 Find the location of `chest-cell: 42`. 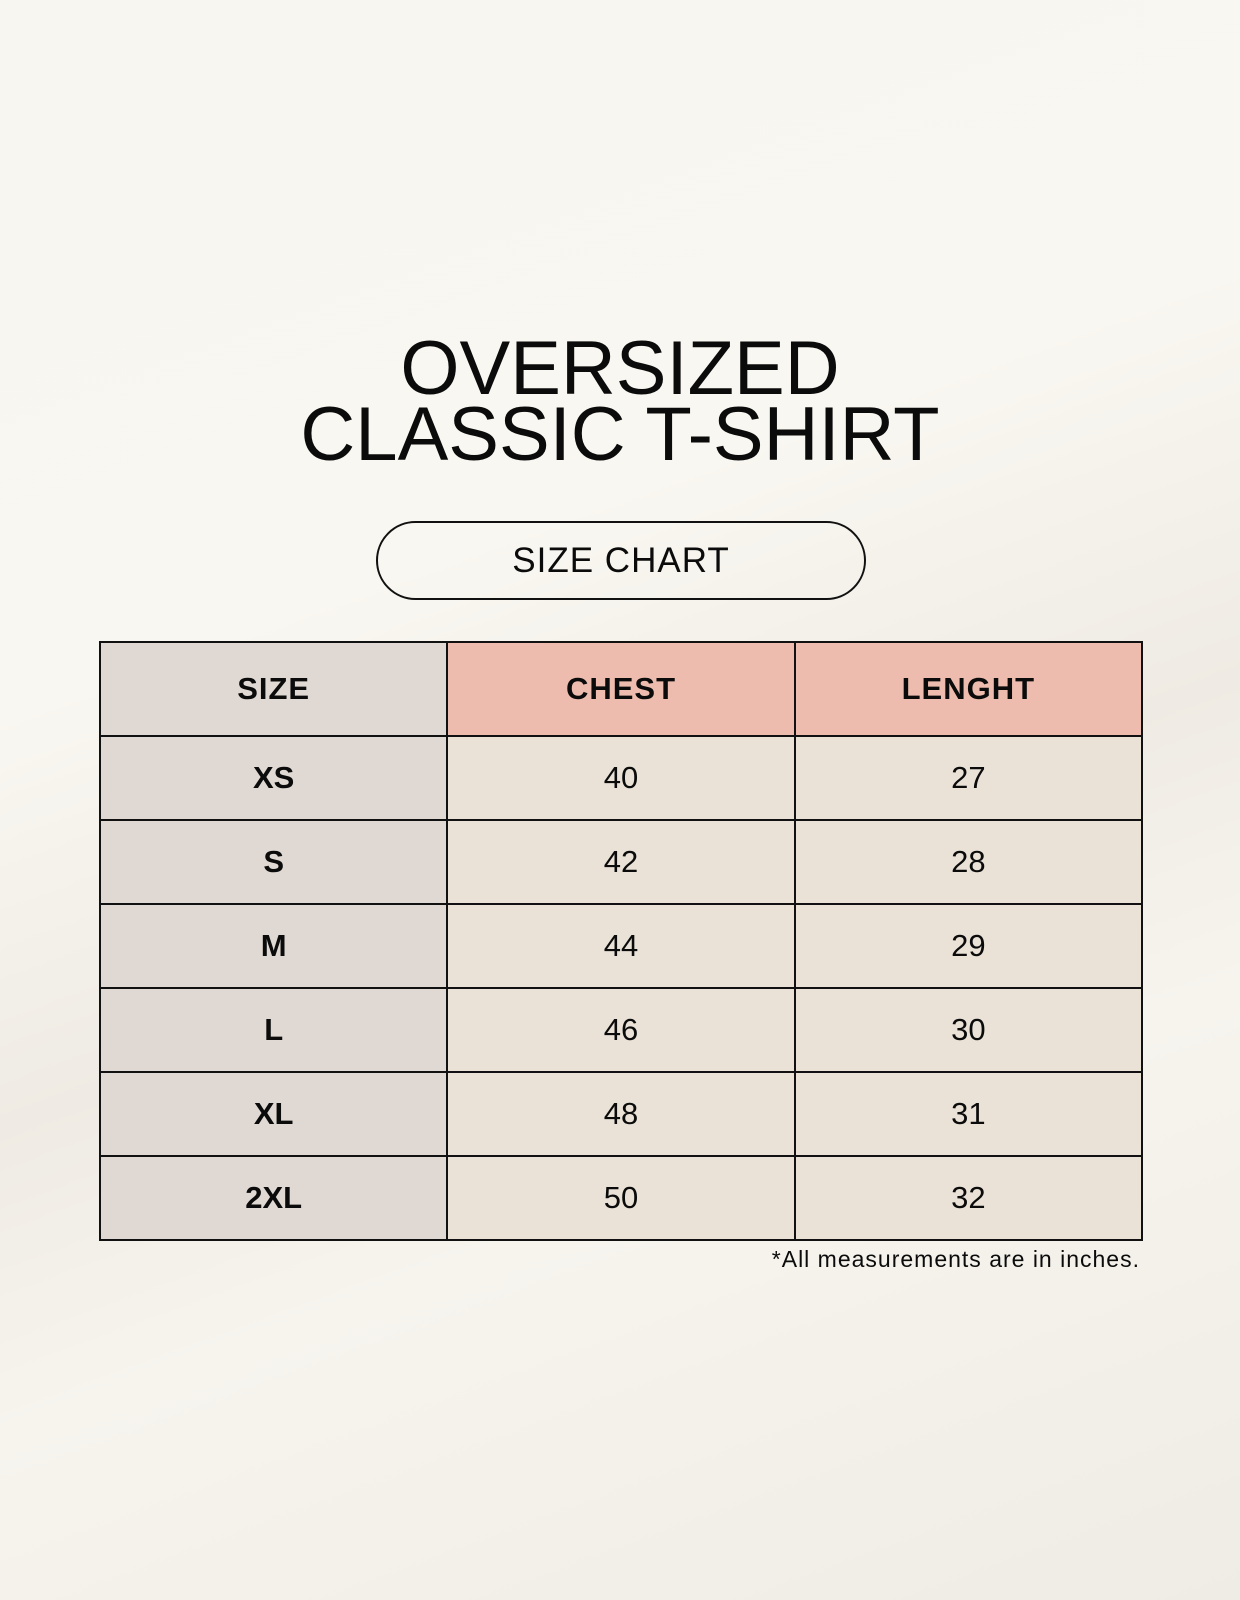

chest-cell: 42 is located at coordinates (621, 862).